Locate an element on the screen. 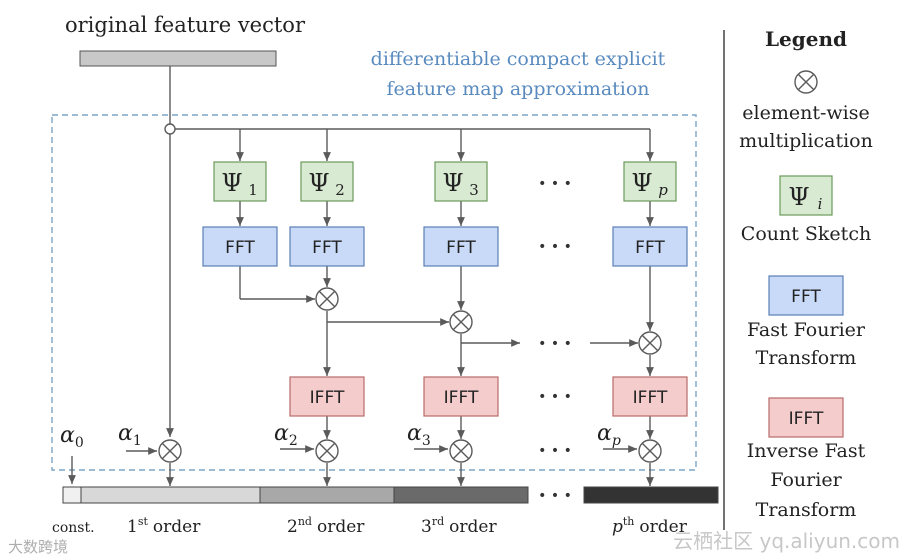 Image resolution: width=909 pixels, height=560 pixels. legend-fft-line1: Fast Fourier is located at coordinates (806, 330).